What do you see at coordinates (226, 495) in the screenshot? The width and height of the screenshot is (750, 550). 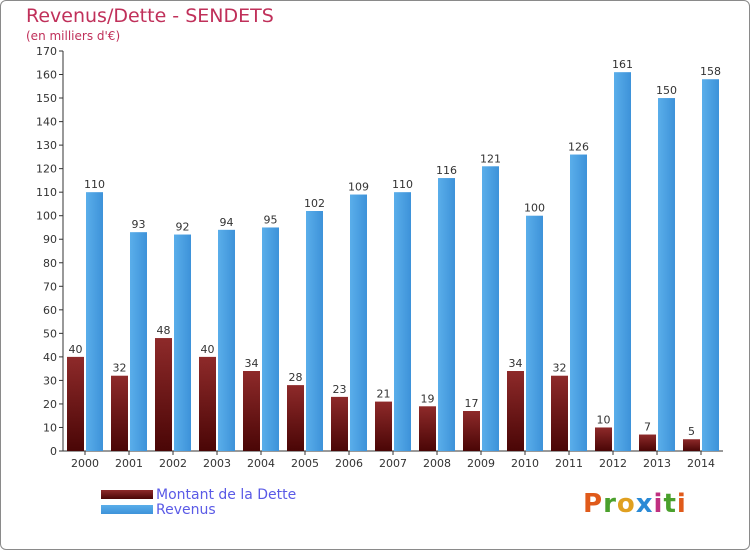 I see `legend-label-dette: Montant de la Dette` at bounding box center [226, 495].